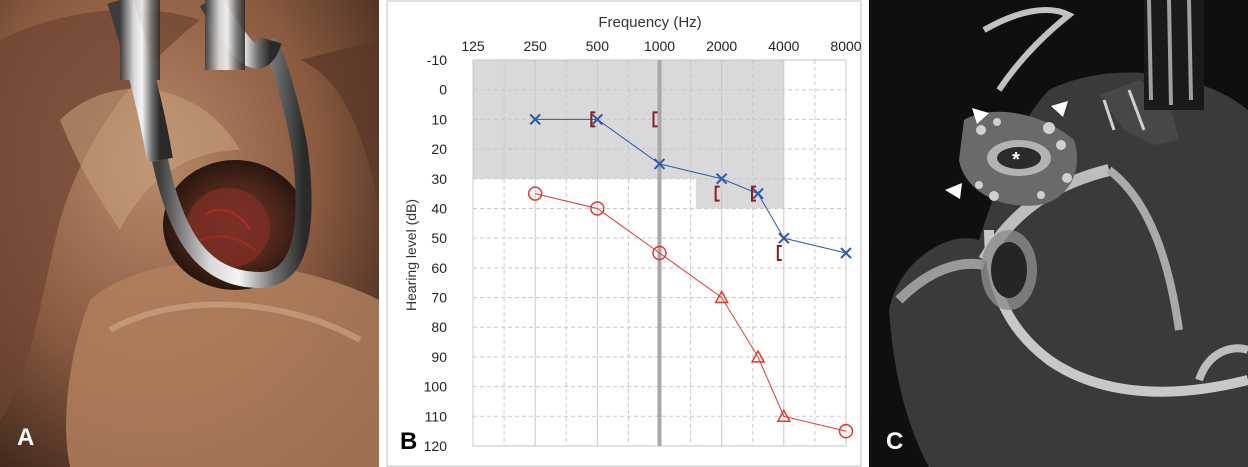 This screenshot has height=467, width=1248. What do you see at coordinates (439, 149) in the screenshot?
I see `y-tick-label: 20` at bounding box center [439, 149].